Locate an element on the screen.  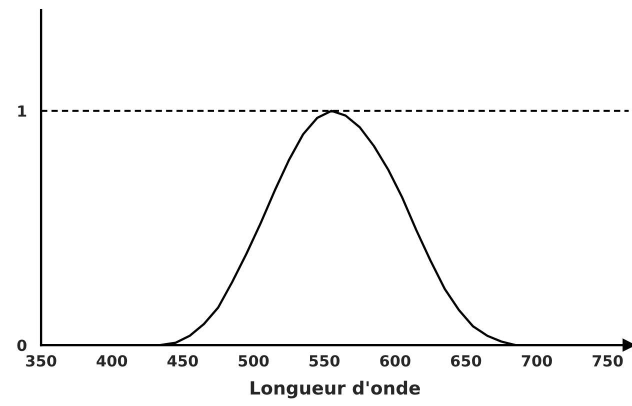
x-tick-label: 600 is located at coordinates (395, 361).